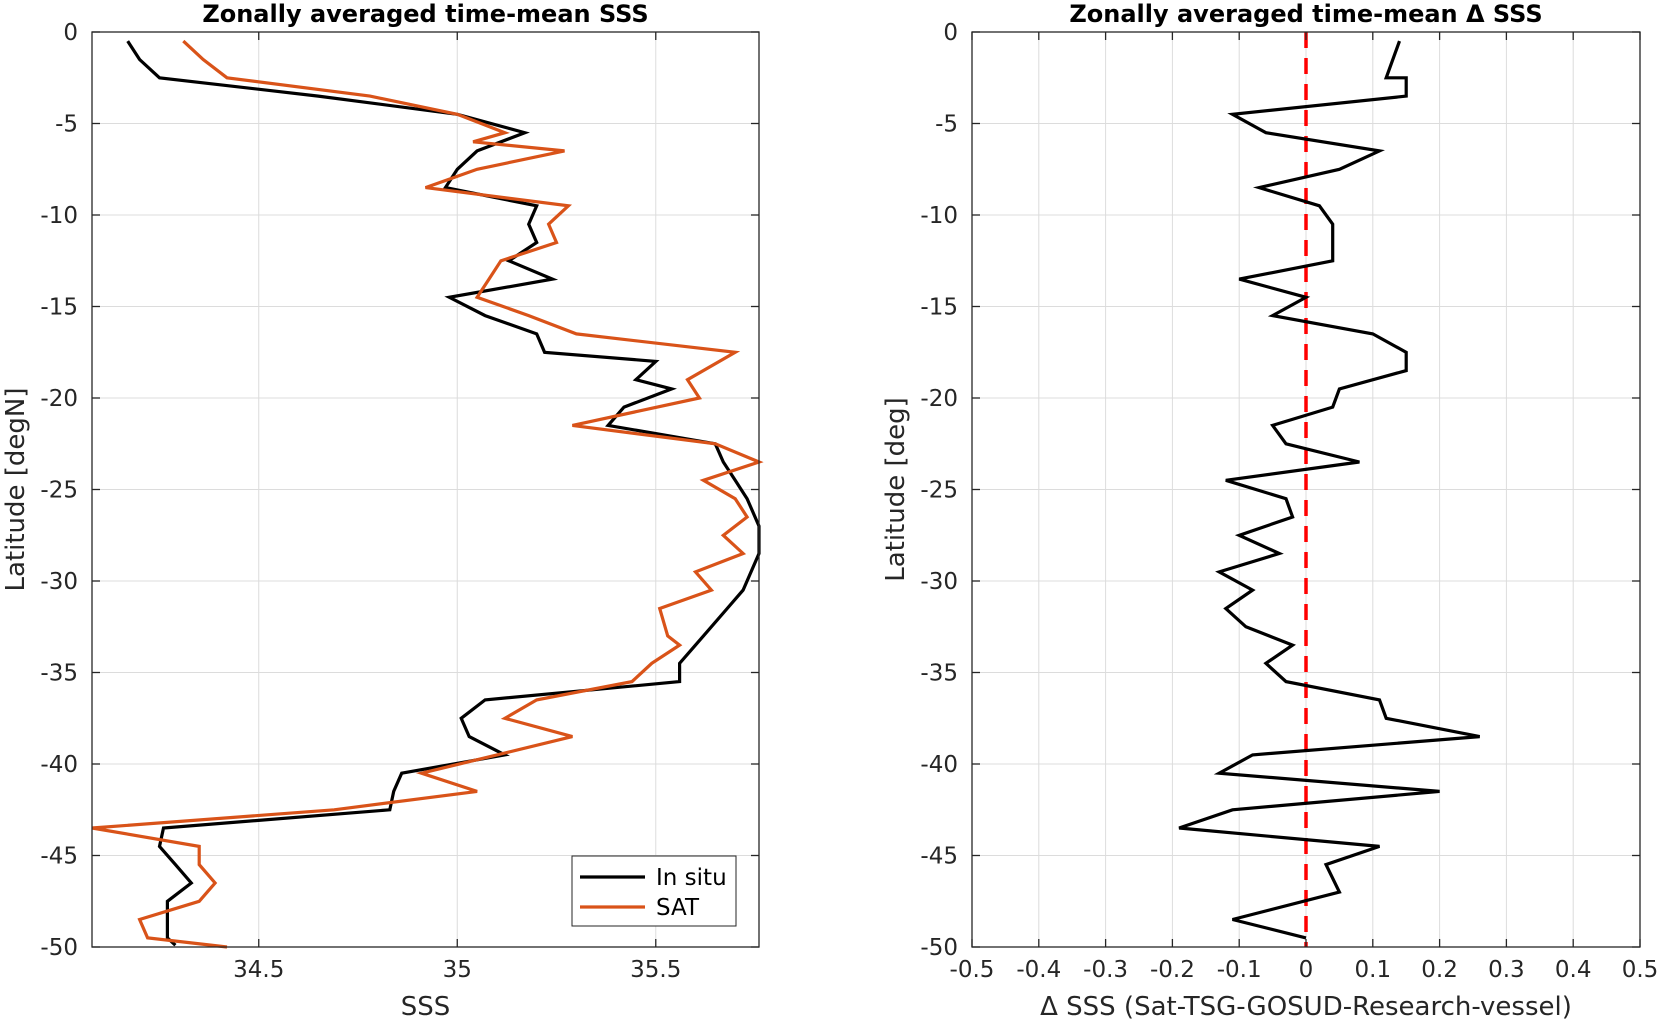  What do you see at coordinates (1573, 970) in the screenshot?
I see `x-tick-label: 0.4` at bounding box center [1573, 970].